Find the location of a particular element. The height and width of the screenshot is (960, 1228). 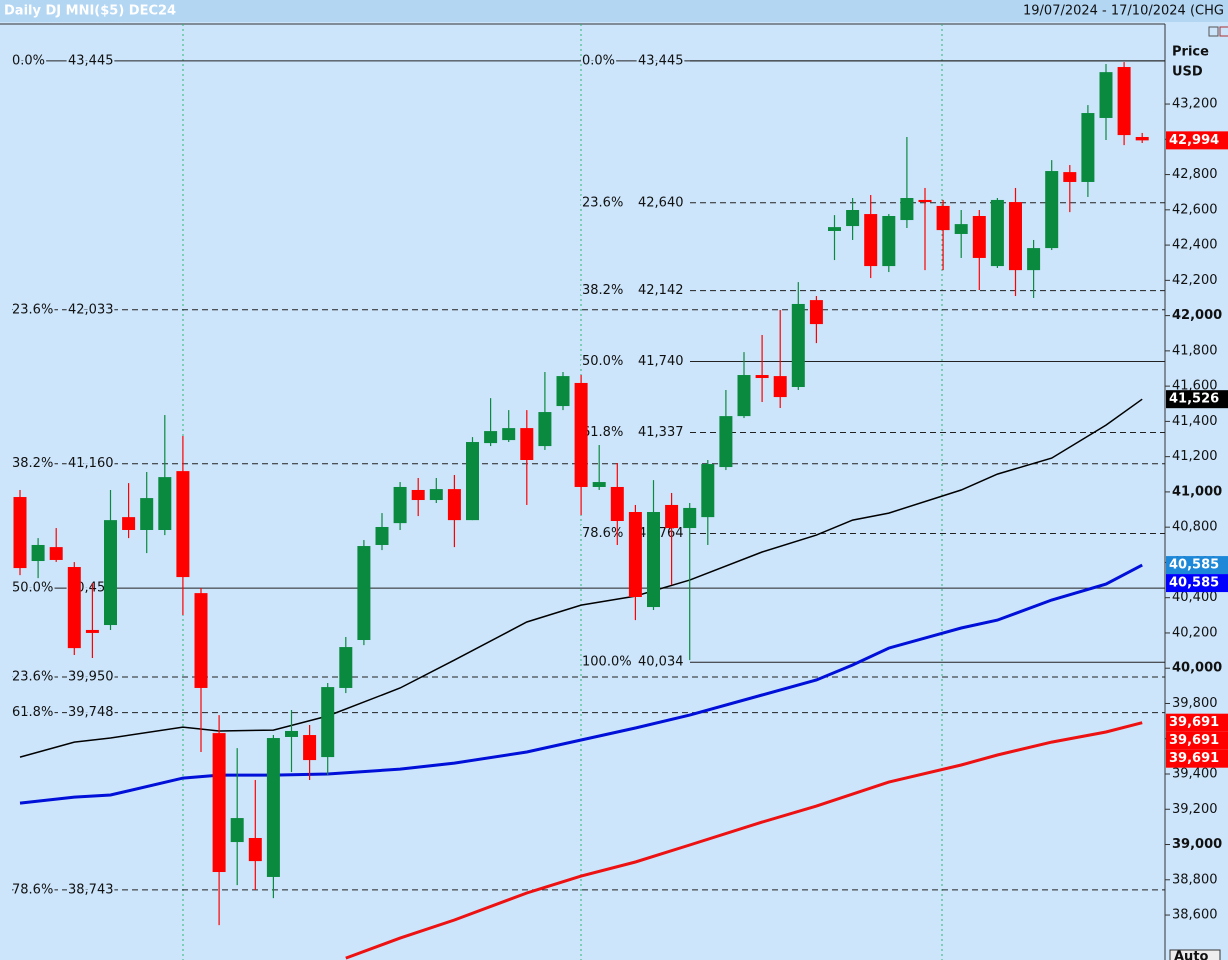

y-tick-label: 40,200 is located at coordinates (1195, 632).